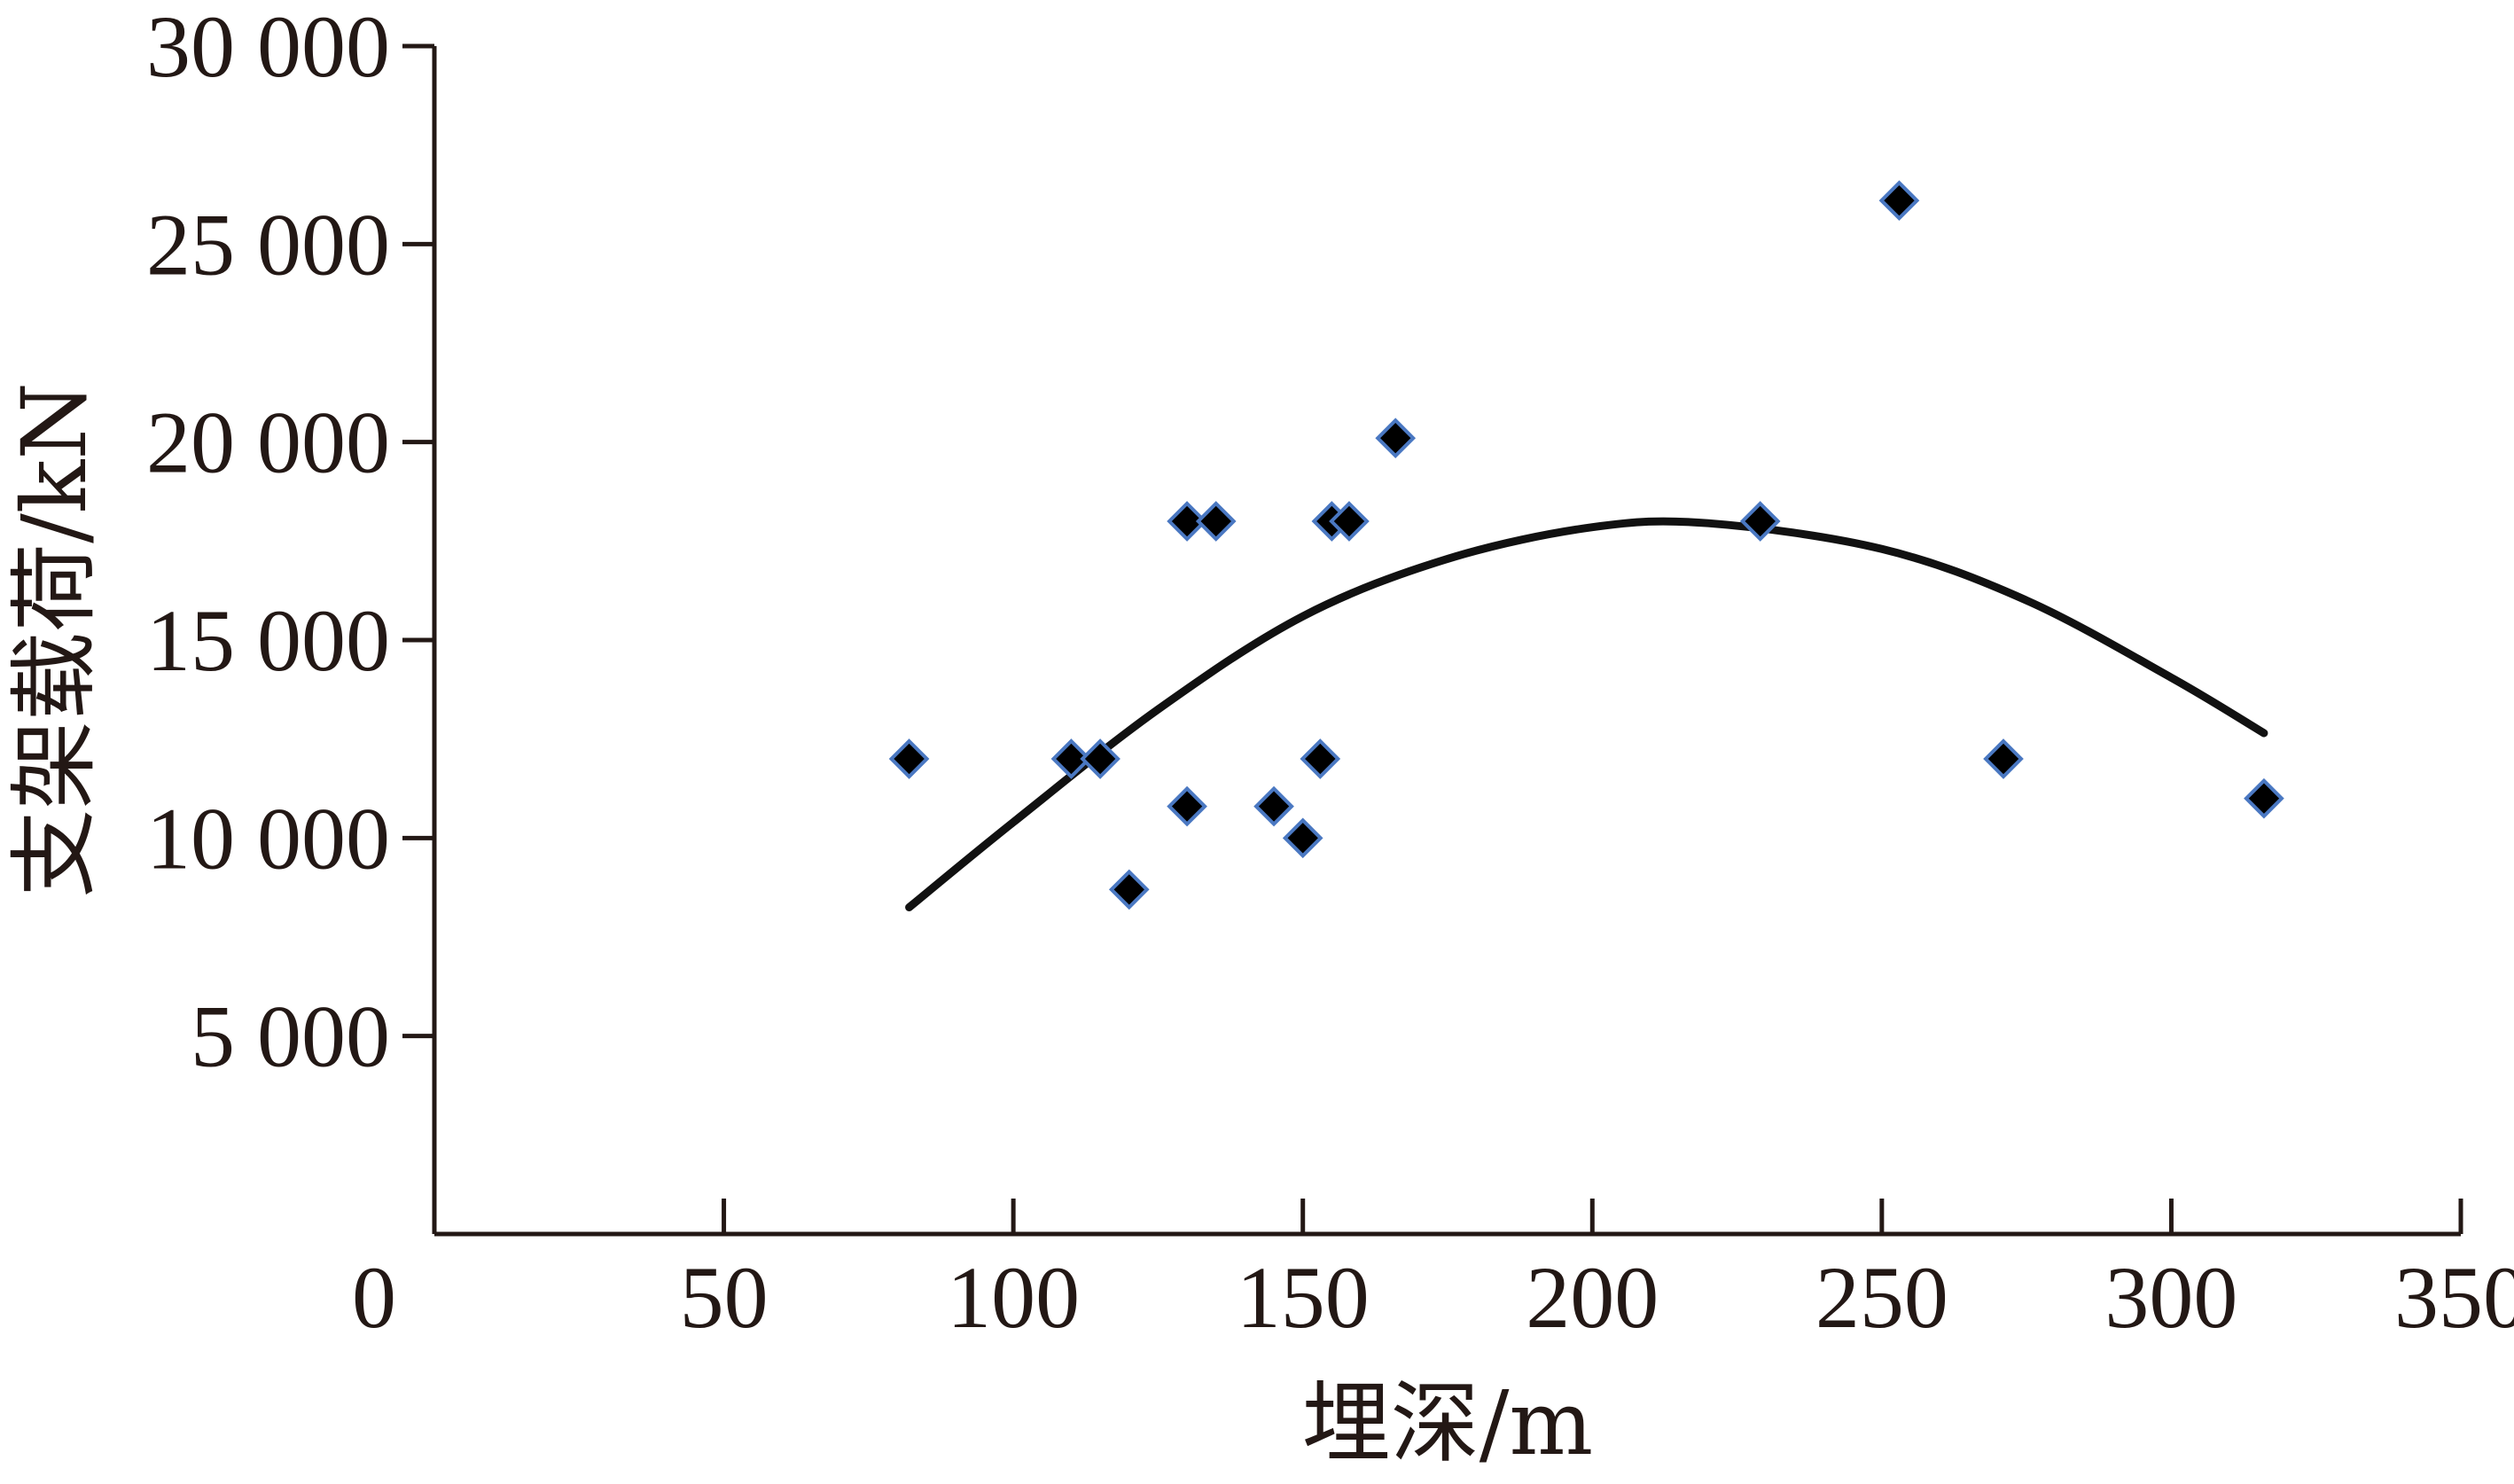 The width and height of the screenshot is (2514, 1484). What do you see at coordinates (374, 1297) in the screenshot?
I see `x-tick-label: 0` at bounding box center [374, 1297].